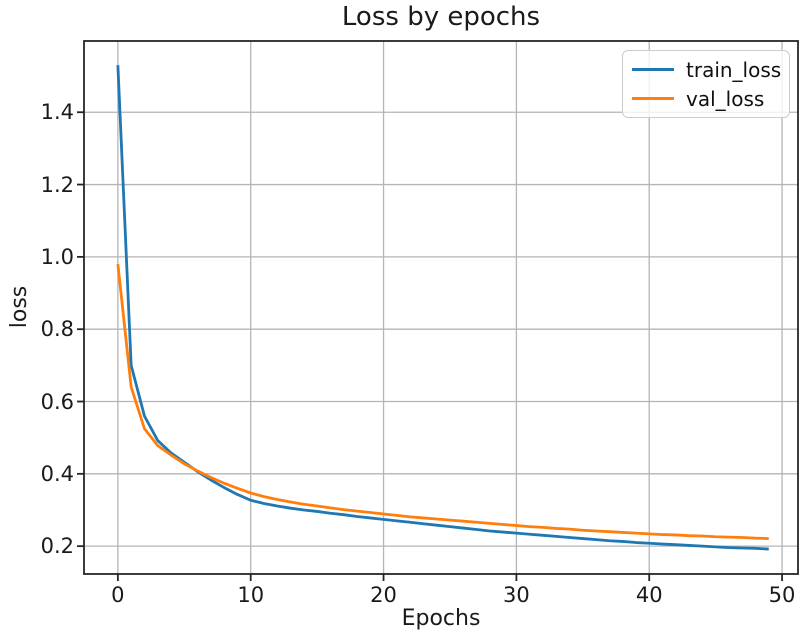 The height and width of the screenshot is (640, 809). Describe the element at coordinates (653, 98) in the screenshot. I see `legend-line-sample-val_loss` at that location.